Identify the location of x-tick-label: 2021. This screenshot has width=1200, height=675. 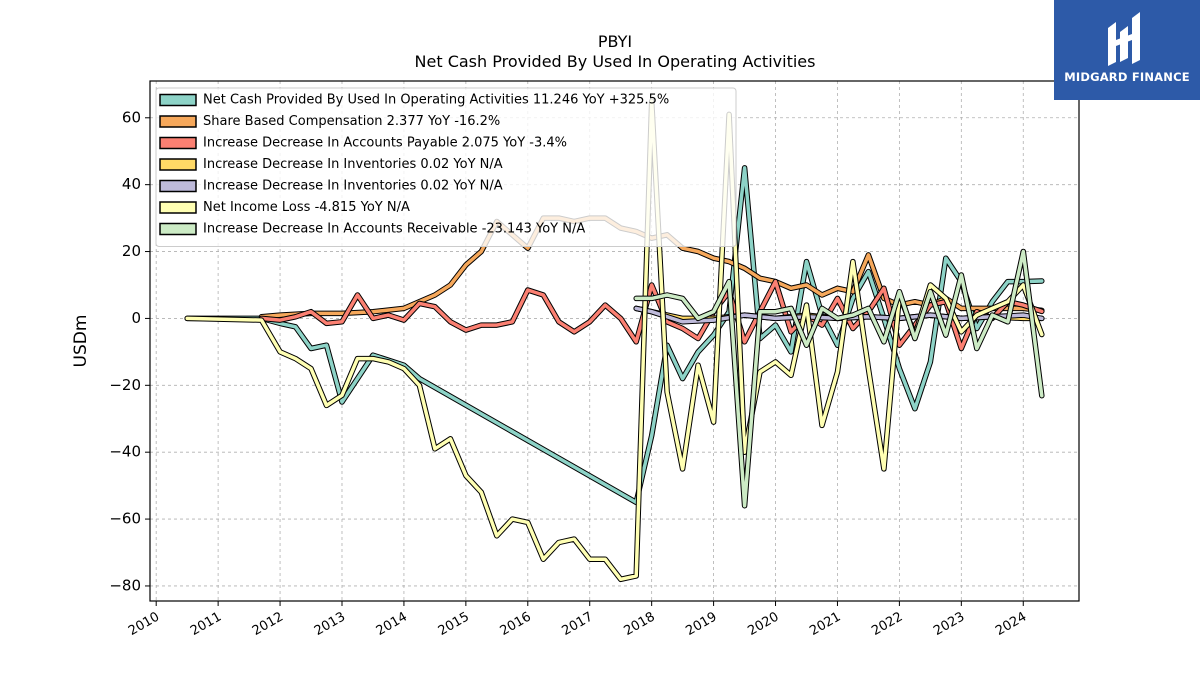
(825, 624).